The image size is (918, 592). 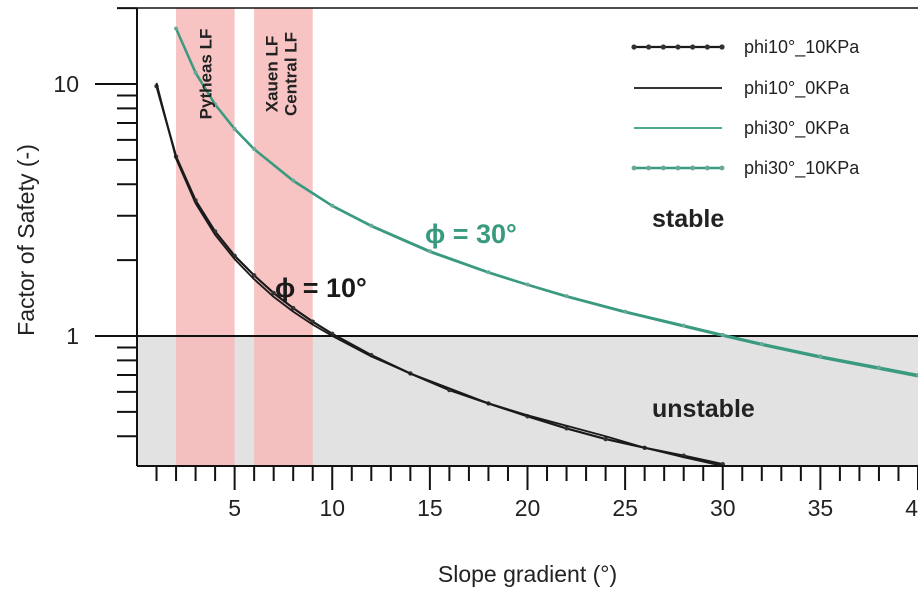 What do you see at coordinates (66, 84) in the screenshot?
I see `y-tick-label: 10` at bounding box center [66, 84].